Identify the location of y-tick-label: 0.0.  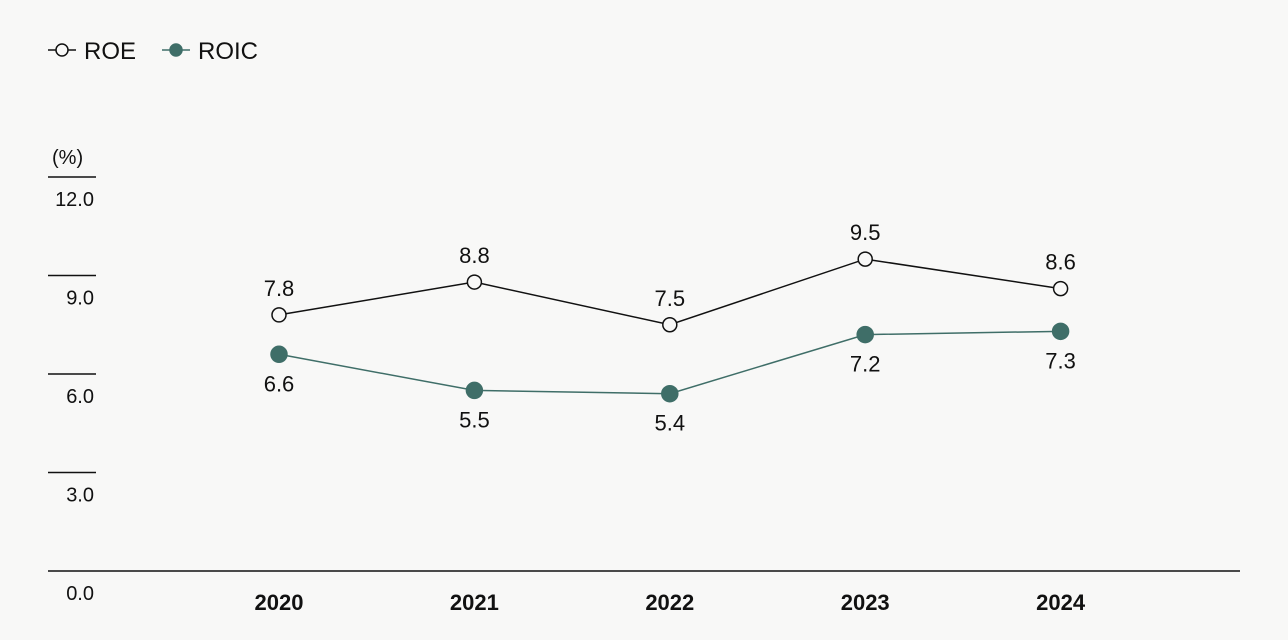
(80, 594).